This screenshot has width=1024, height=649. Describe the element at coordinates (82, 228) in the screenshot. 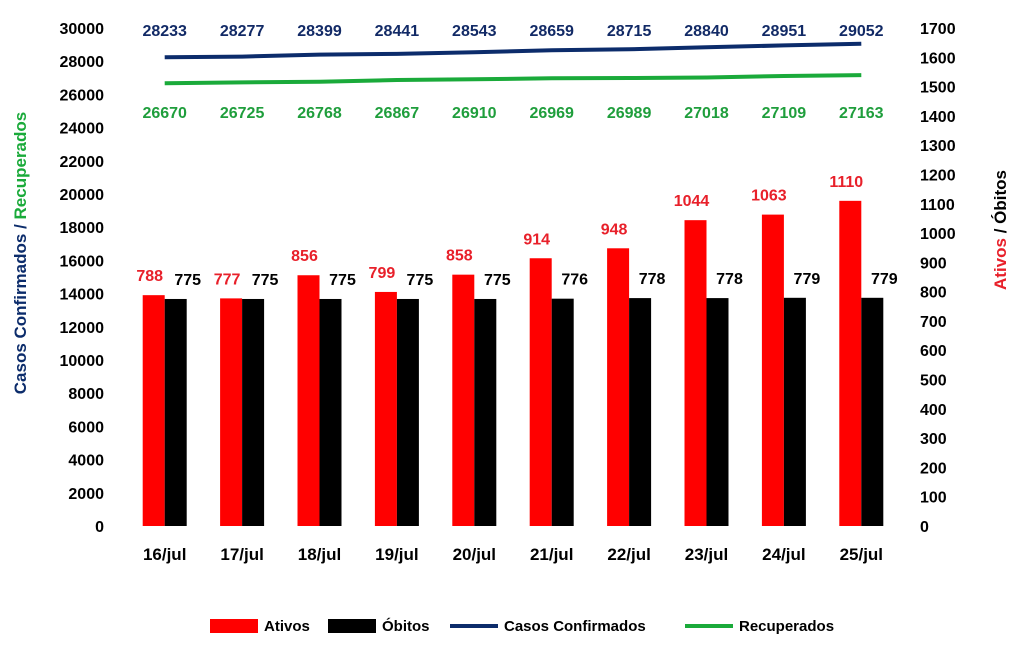

I see `left-axis-tick-label: 18000` at that location.